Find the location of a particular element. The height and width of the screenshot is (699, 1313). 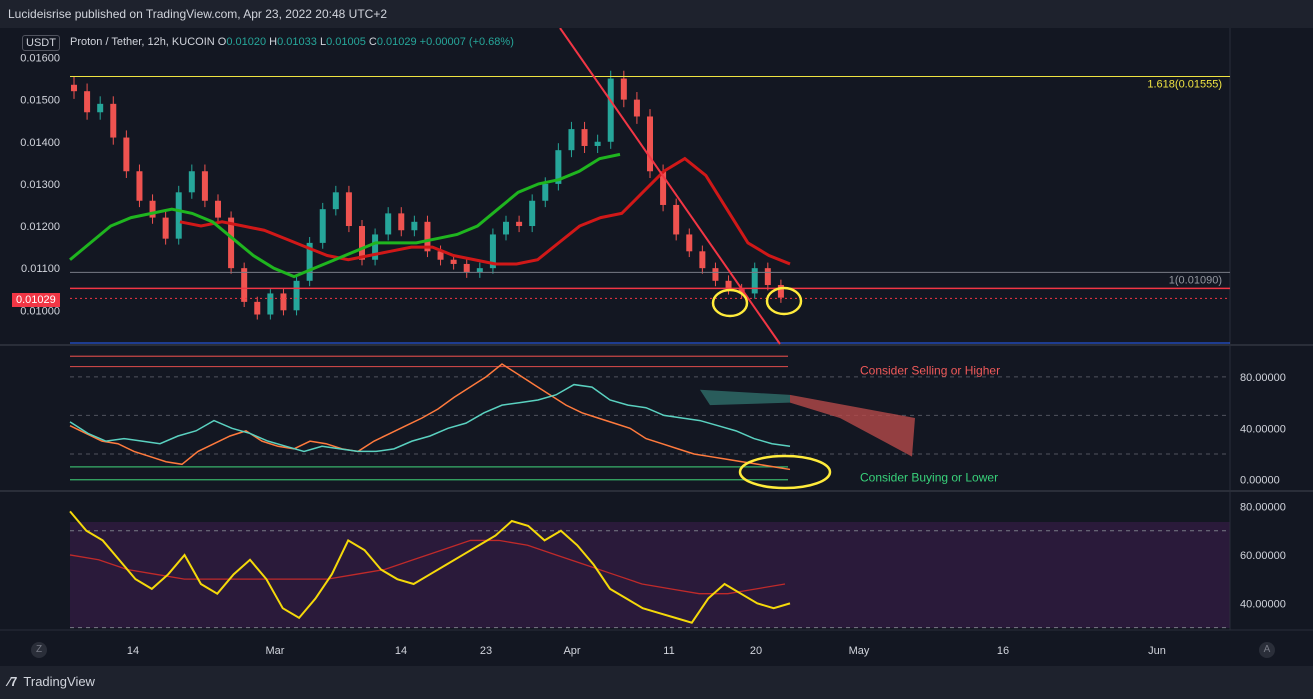

rsi-band is located at coordinates (650, 575).